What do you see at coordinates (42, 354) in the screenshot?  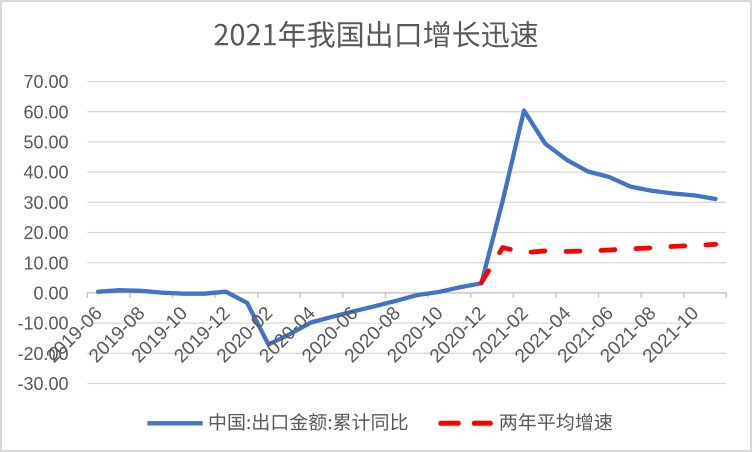 I see `svg-text: -20.00` at bounding box center [42, 354].